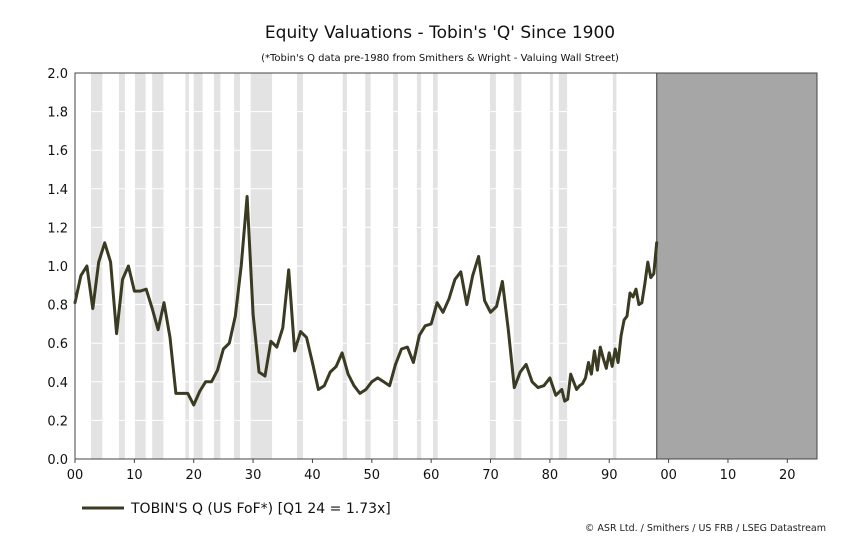  I want to click on y-tick-label: 1.4, so click(57, 190).